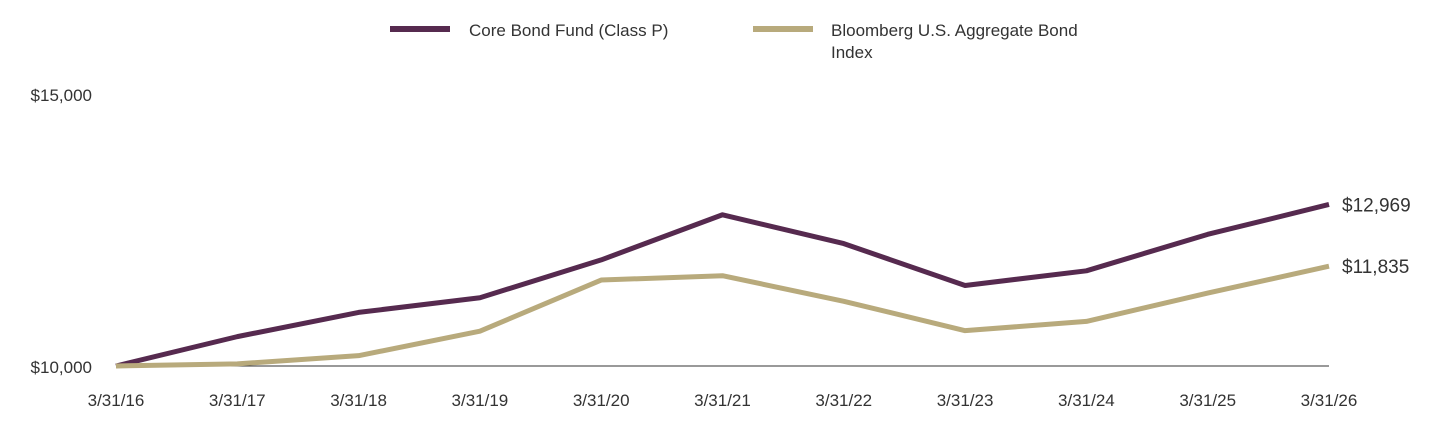  Describe the element at coordinates (61, 95) in the screenshot. I see `y-tick-label: $15,000` at that location.